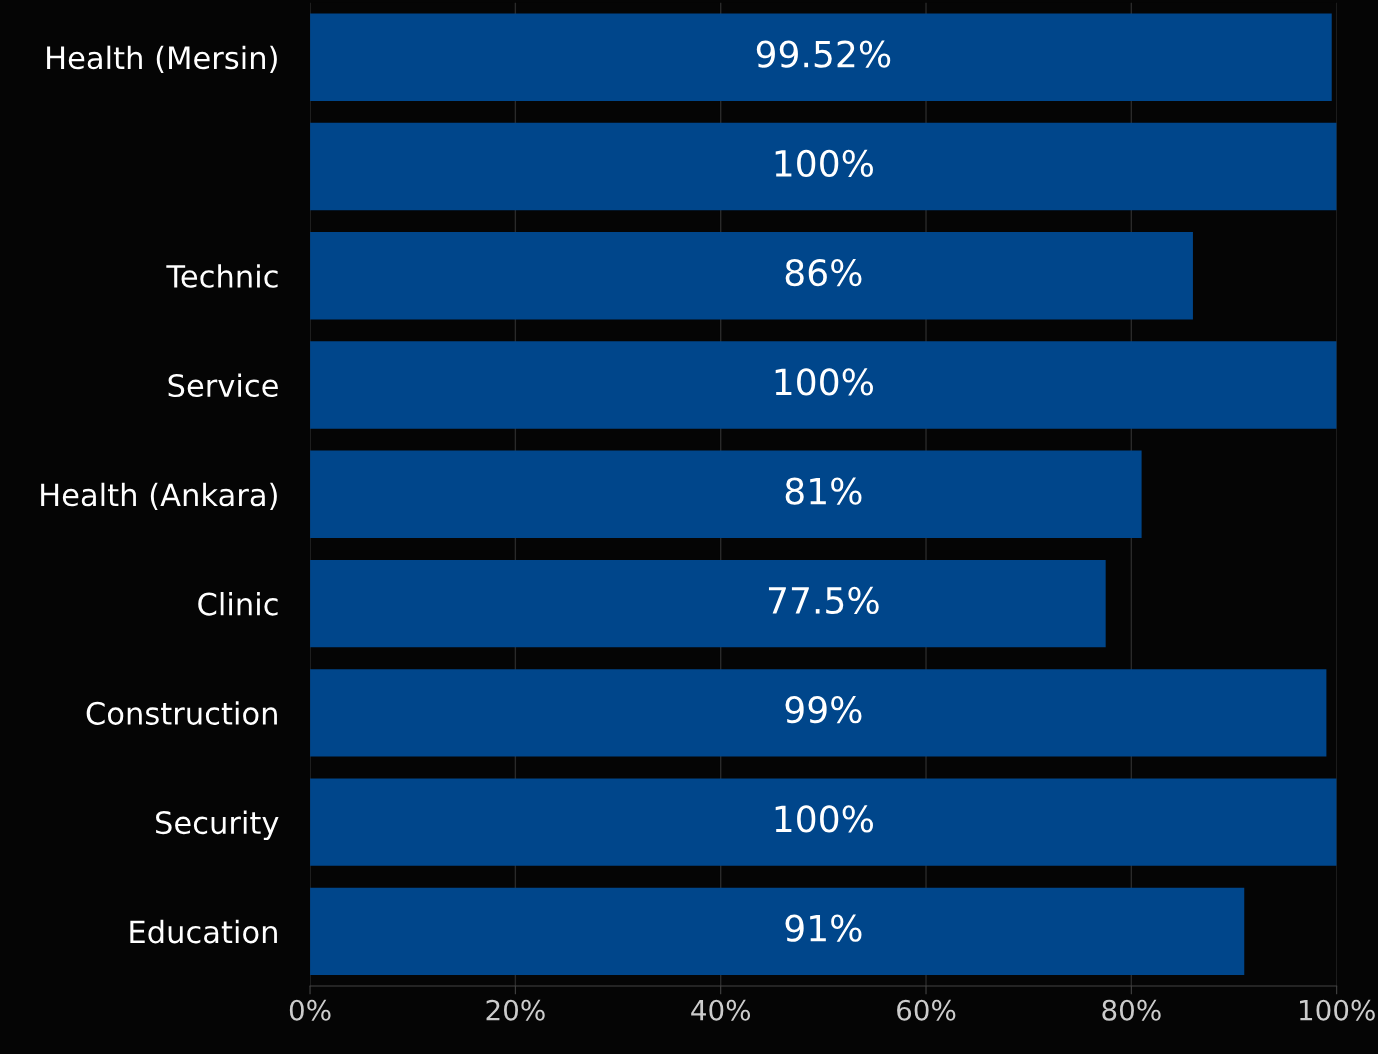 The height and width of the screenshot is (1054, 1378). Describe the element at coordinates (159, 496) in the screenshot. I see `y-tick-label: Health (Ankara)` at that location.